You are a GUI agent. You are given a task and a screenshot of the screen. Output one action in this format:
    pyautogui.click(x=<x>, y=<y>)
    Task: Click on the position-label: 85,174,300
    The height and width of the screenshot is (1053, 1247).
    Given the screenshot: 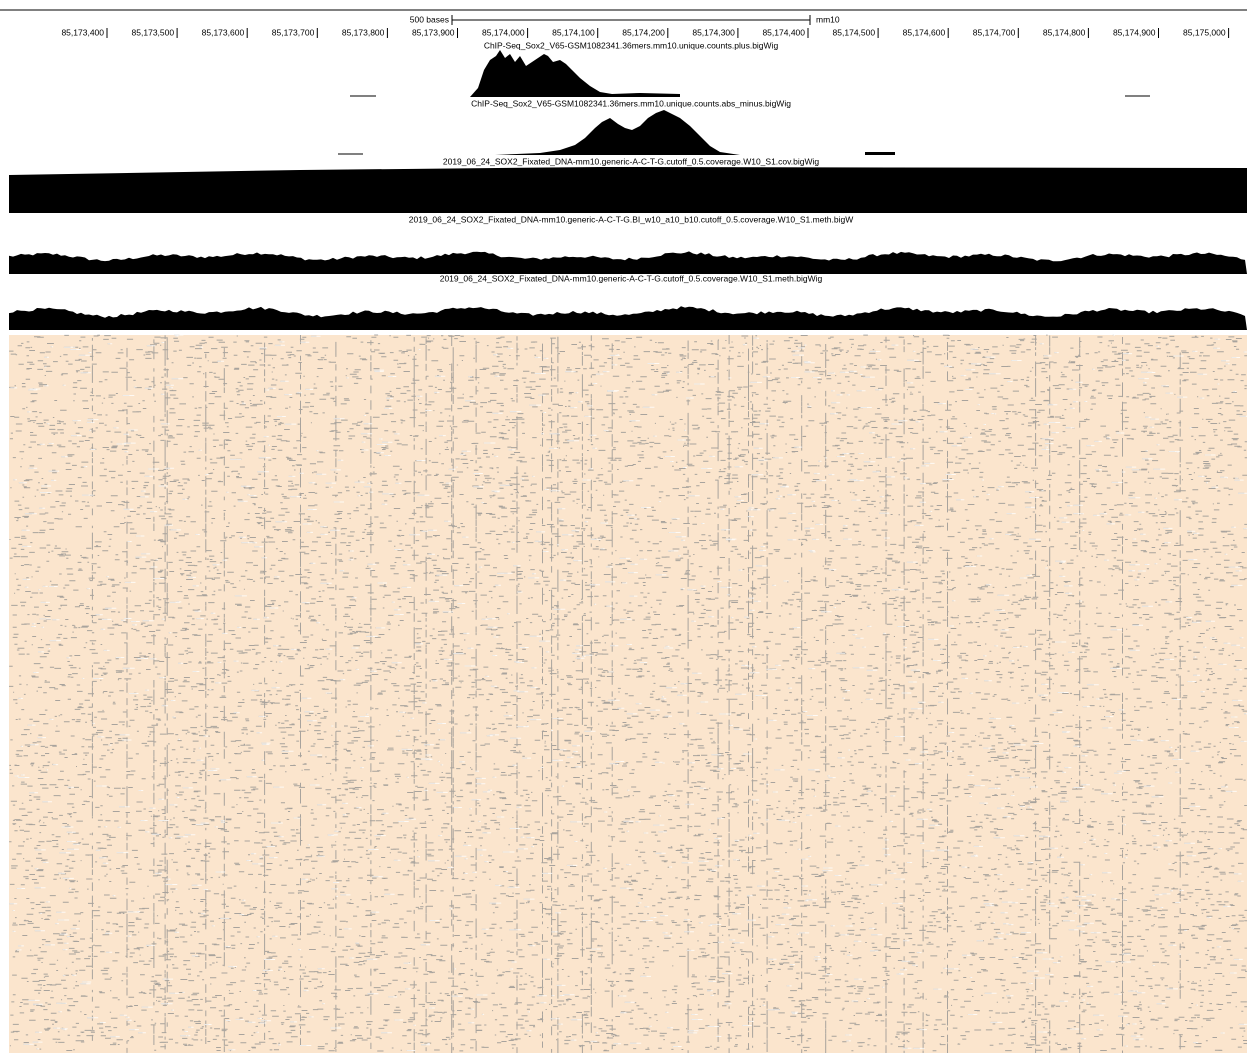 What is the action you would take?
    pyautogui.click(x=713, y=32)
    